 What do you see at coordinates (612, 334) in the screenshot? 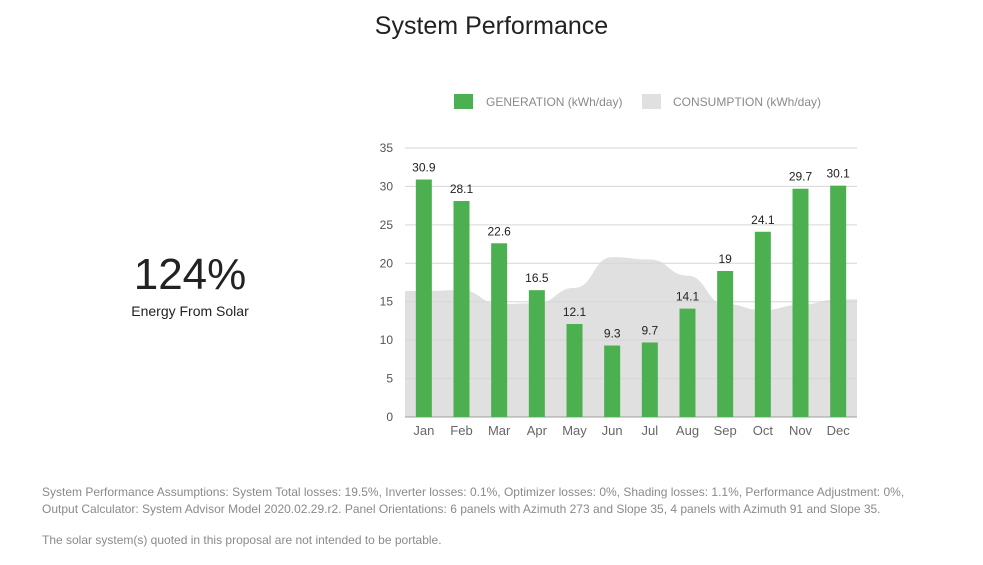
I see `data-label: 9.3` at bounding box center [612, 334].